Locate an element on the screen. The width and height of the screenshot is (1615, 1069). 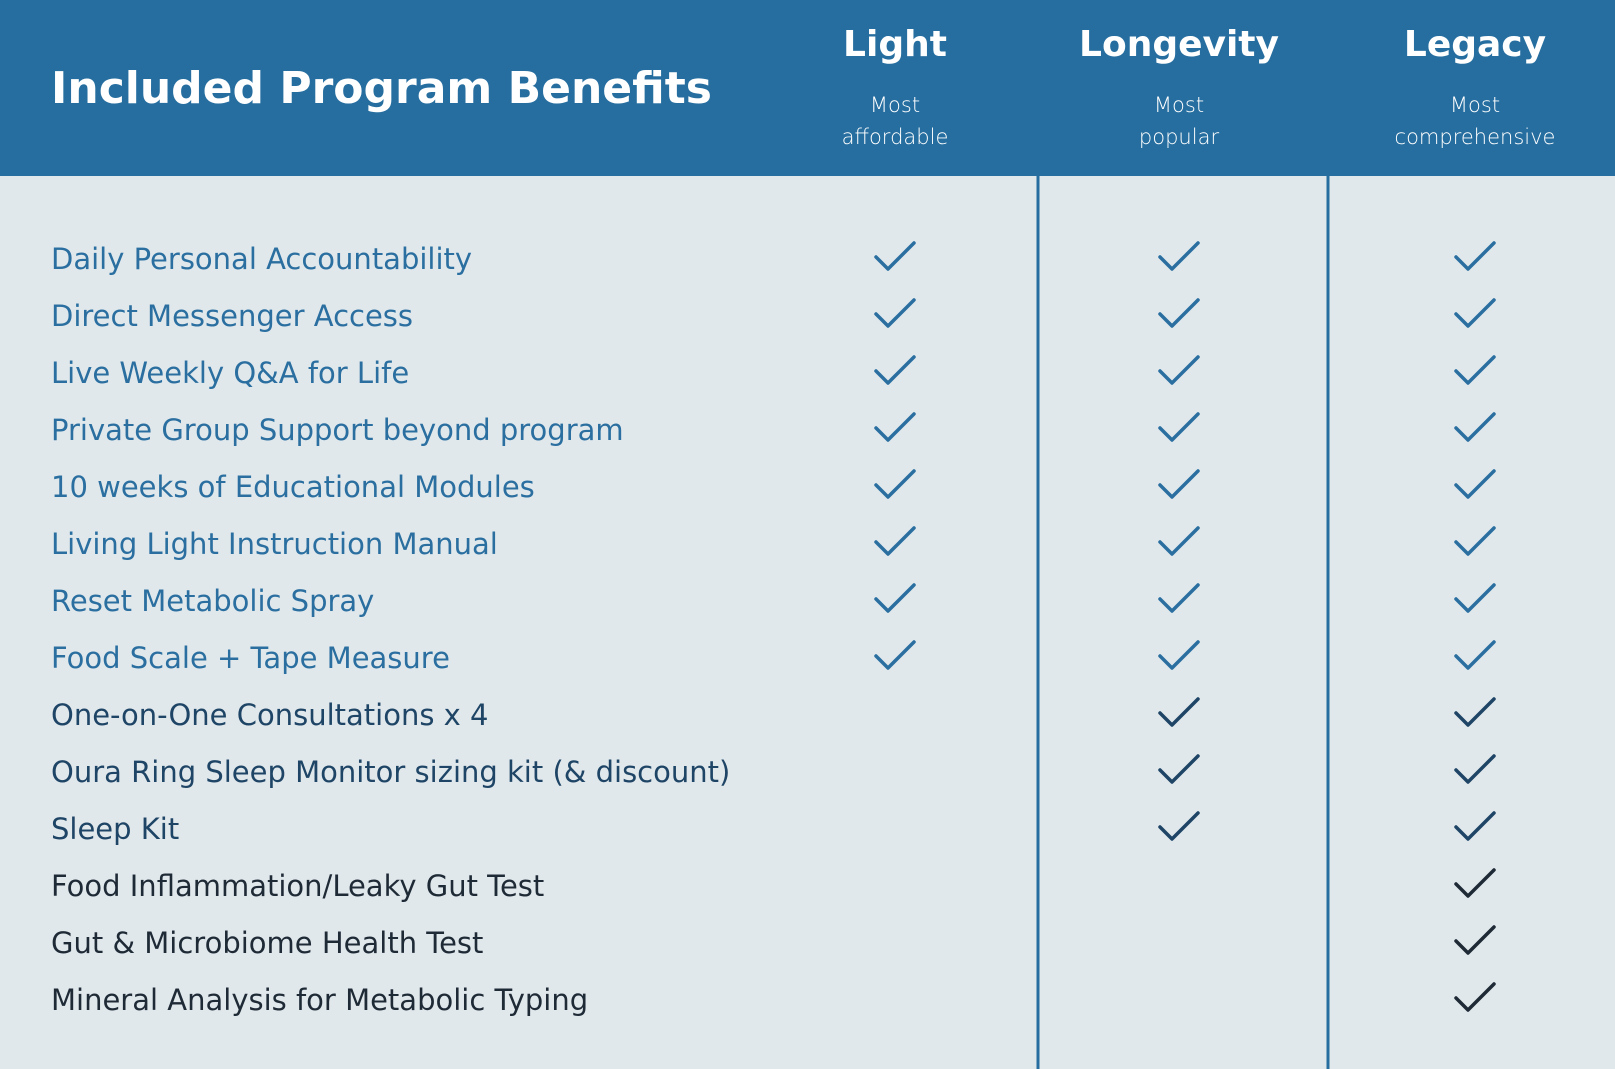
benefit-label: Daily Personal Accountability is located at coordinates (261, 259).